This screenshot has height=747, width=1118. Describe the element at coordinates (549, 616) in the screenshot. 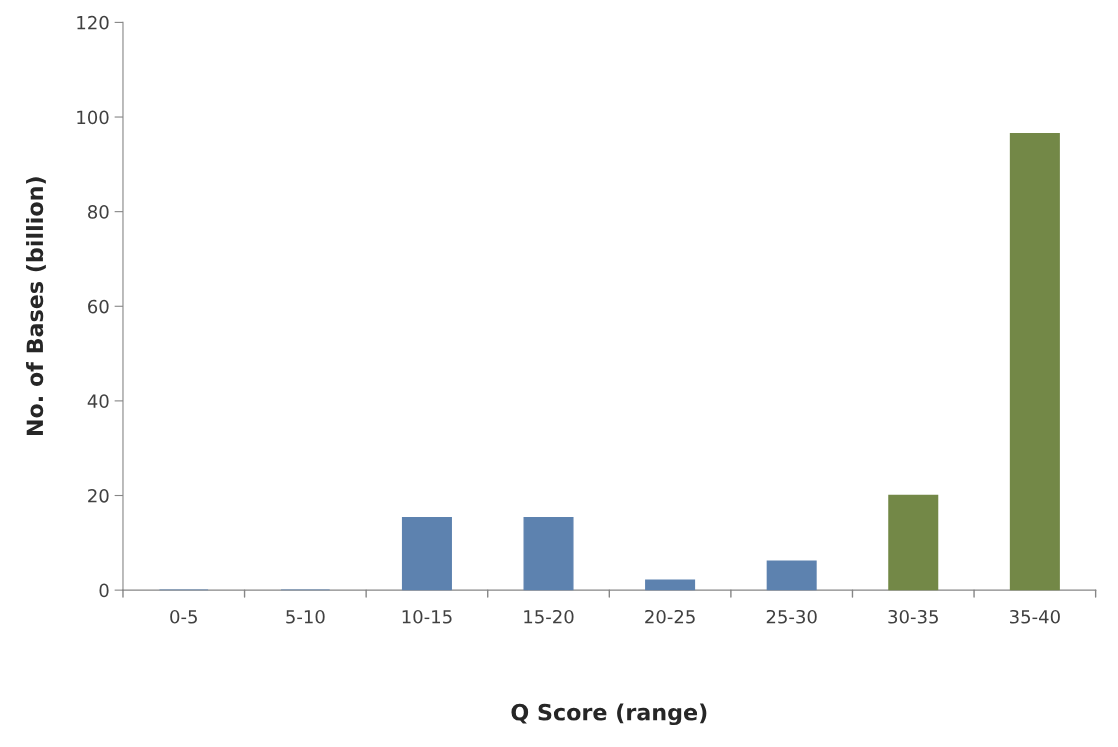

I see `x-tick-label: 15-20` at that location.